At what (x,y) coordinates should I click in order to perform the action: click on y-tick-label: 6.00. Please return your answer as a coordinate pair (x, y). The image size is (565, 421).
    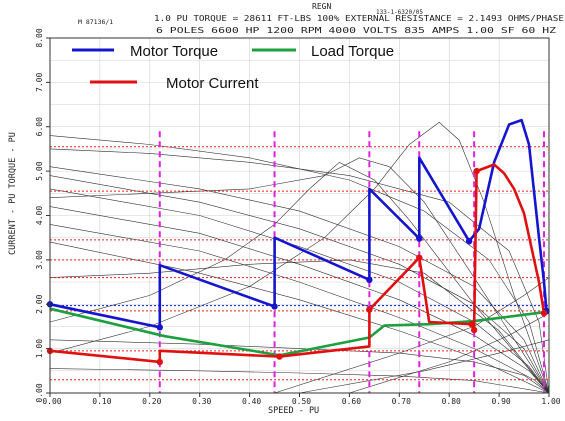
    Looking at the image, I should click on (39, 126).